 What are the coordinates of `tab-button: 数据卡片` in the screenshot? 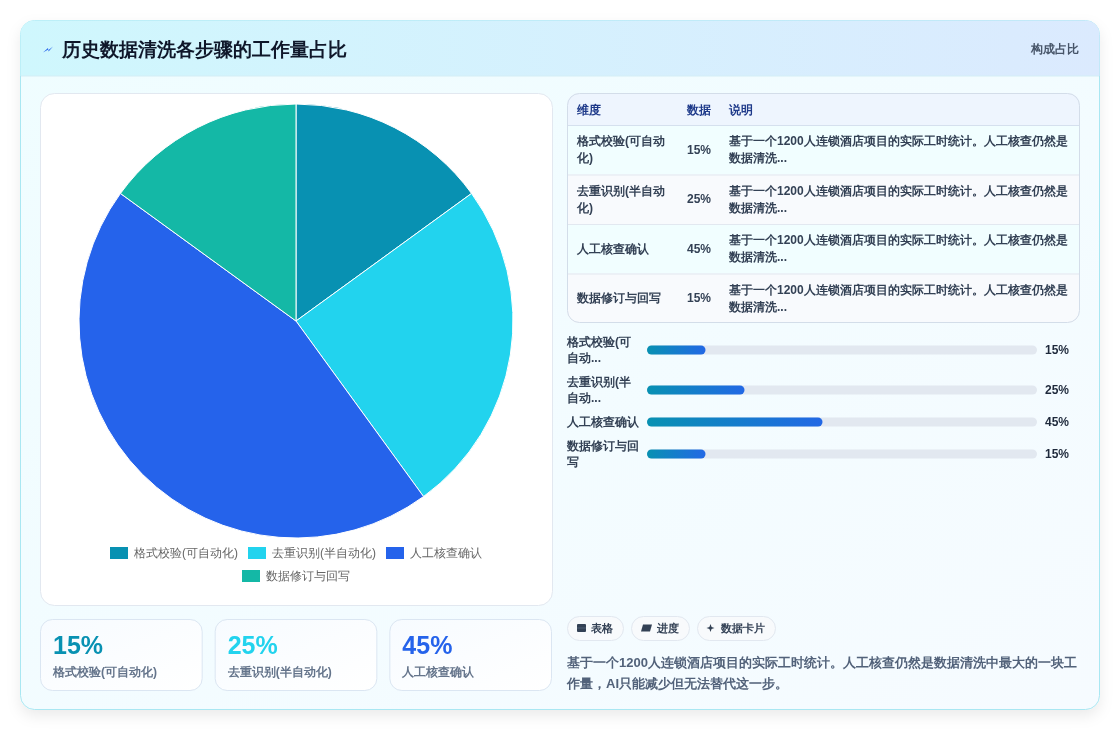 It's located at (736, 628).